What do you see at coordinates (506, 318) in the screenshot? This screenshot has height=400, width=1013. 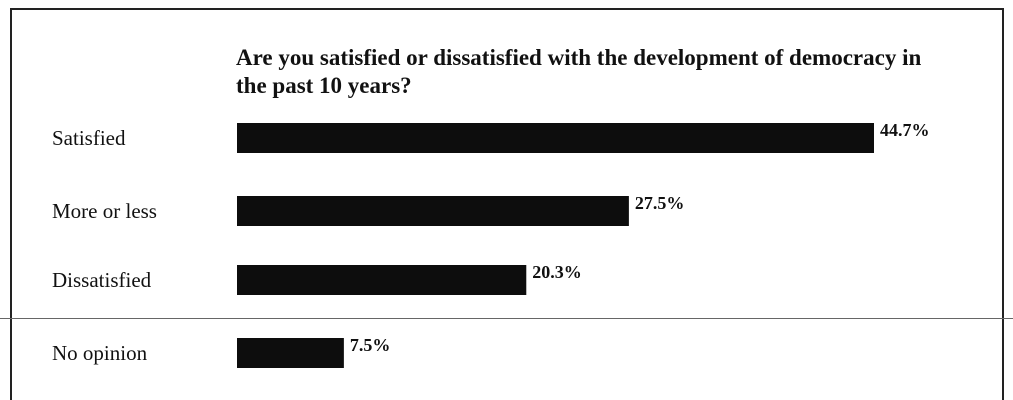 I see `divider-line` at bounding box center [506, 318].